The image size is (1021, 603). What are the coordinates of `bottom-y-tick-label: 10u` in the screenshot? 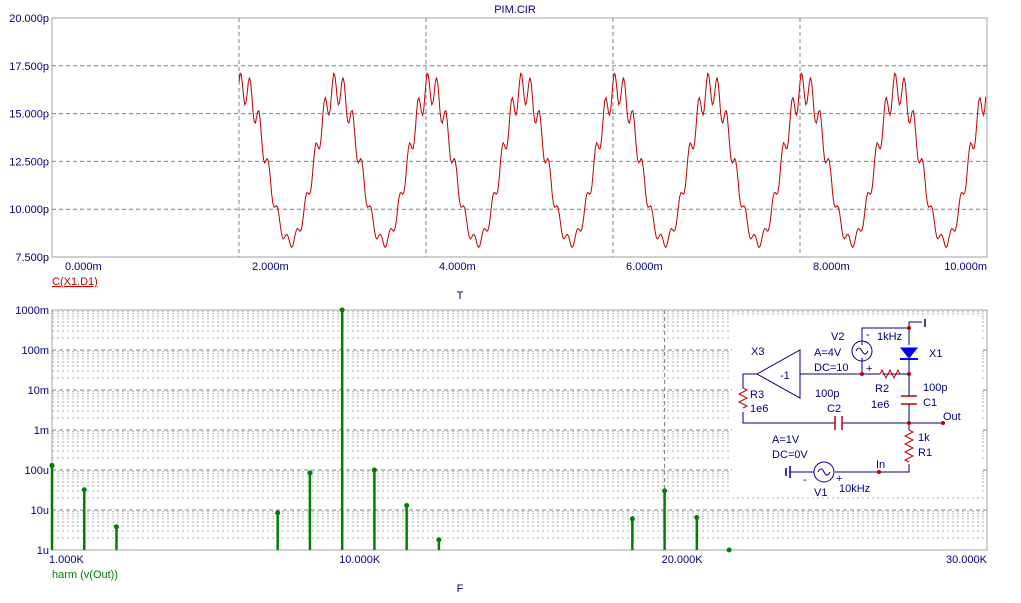 It's located at (40, 511).